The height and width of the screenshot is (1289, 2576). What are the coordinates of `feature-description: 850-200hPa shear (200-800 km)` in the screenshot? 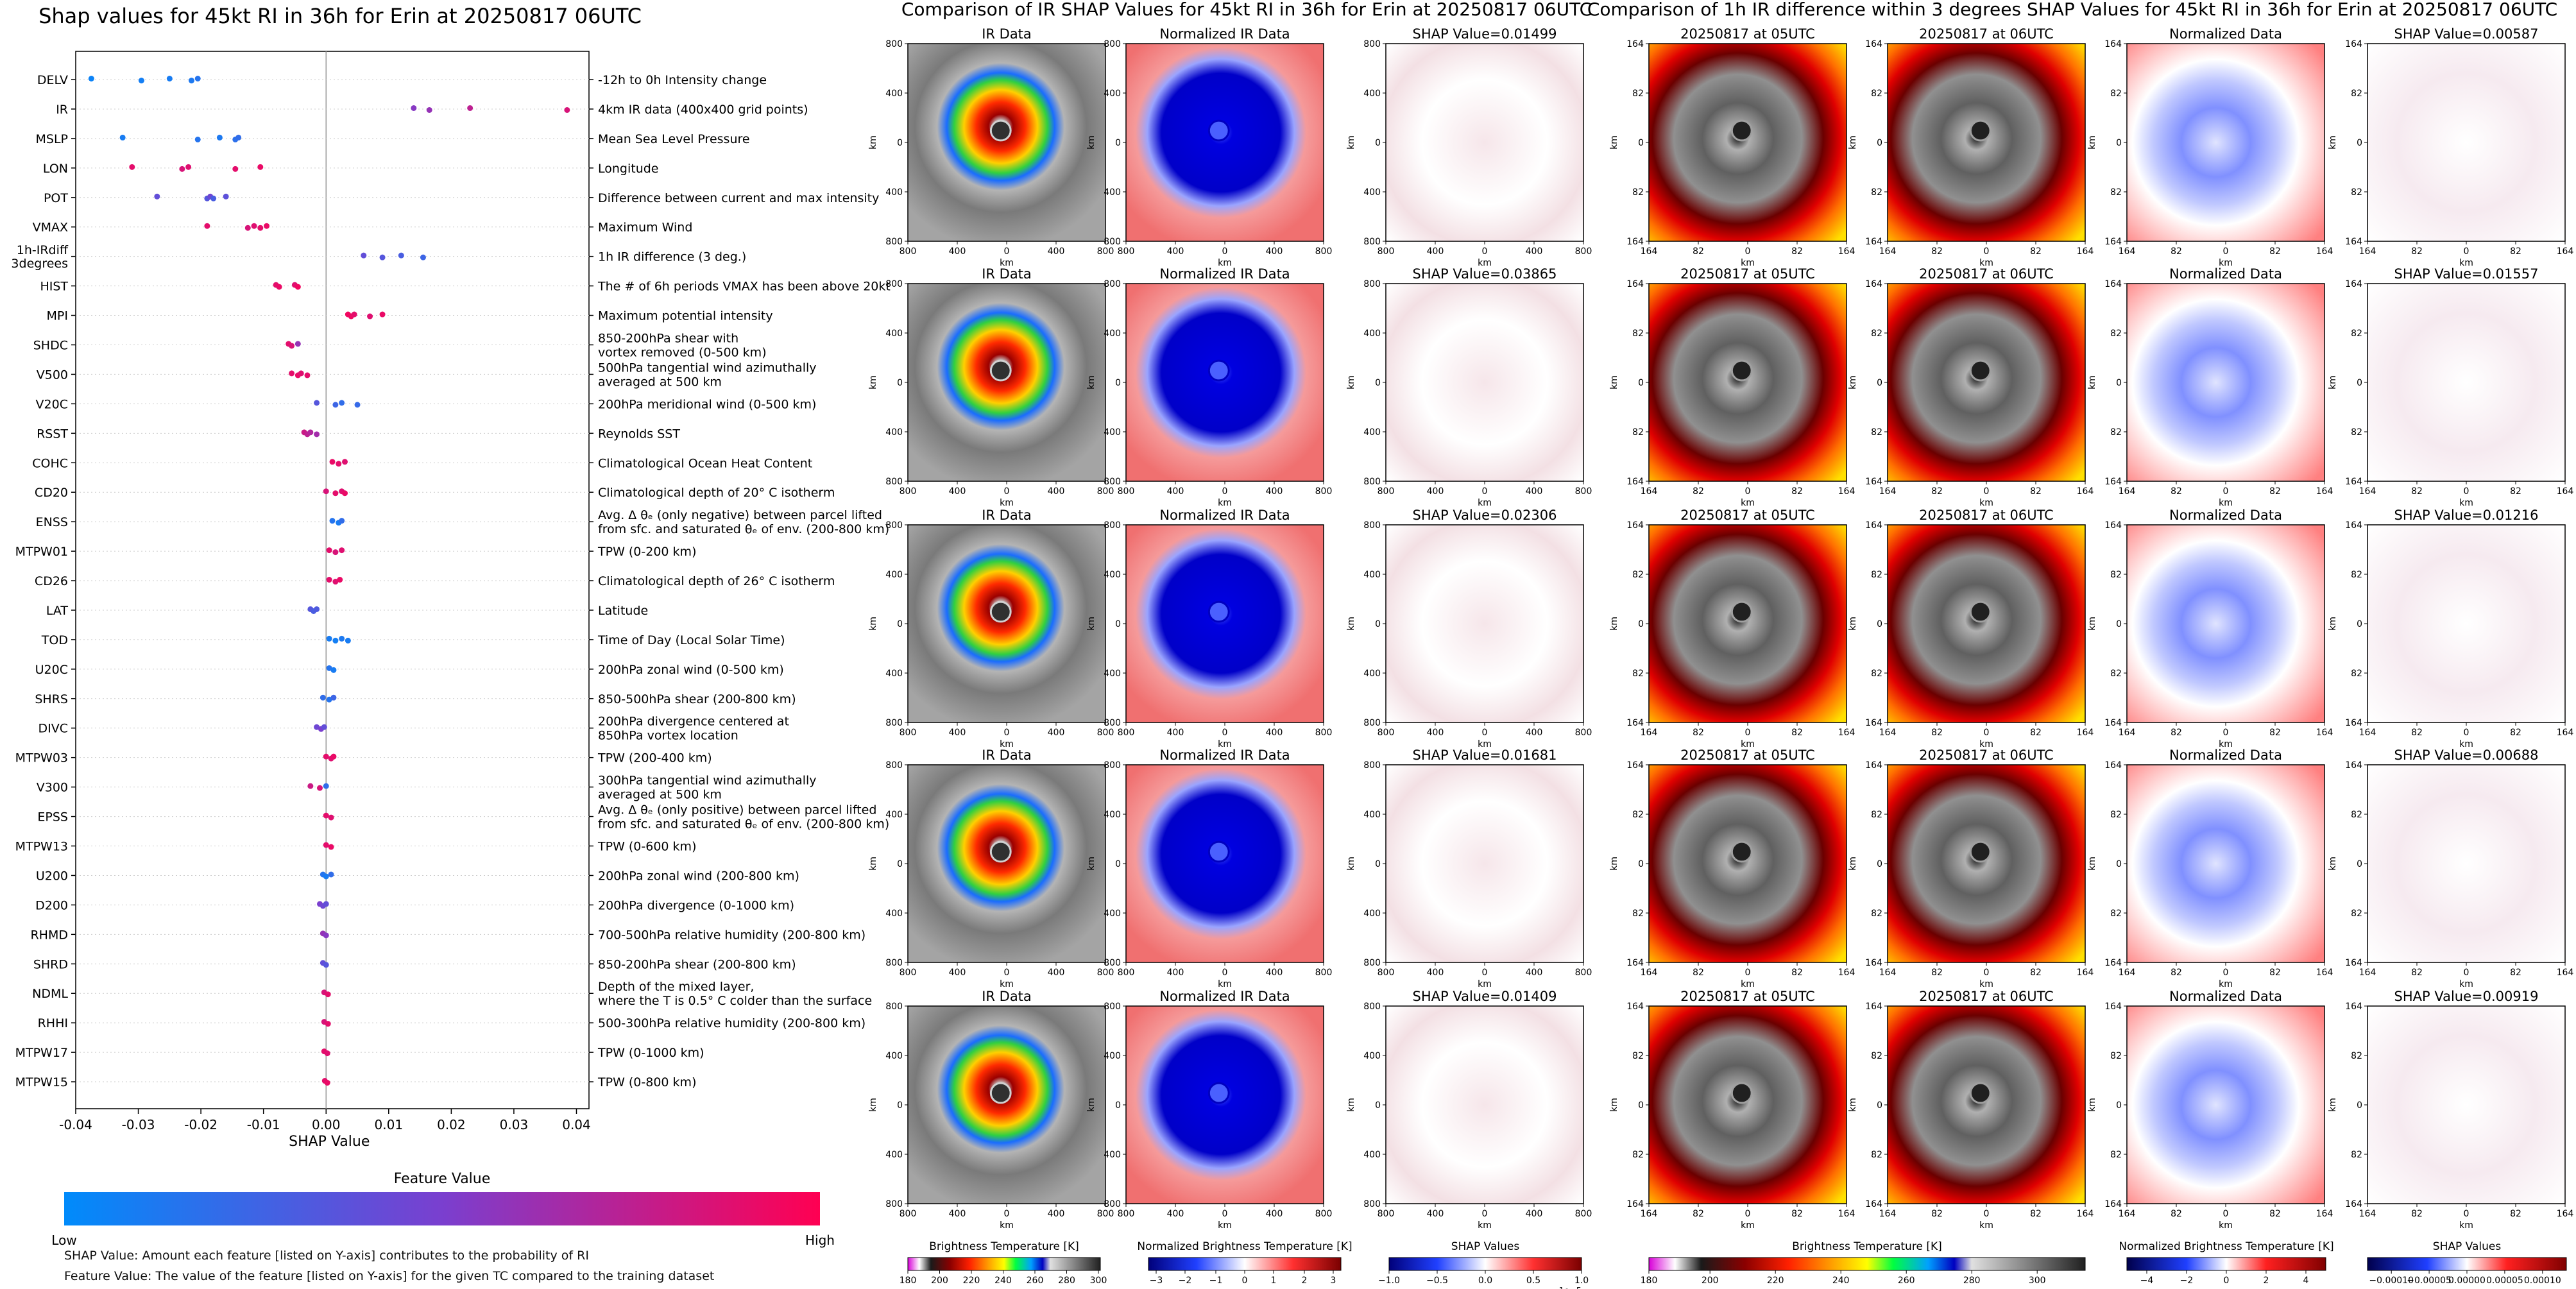 It's located at (697, 964).